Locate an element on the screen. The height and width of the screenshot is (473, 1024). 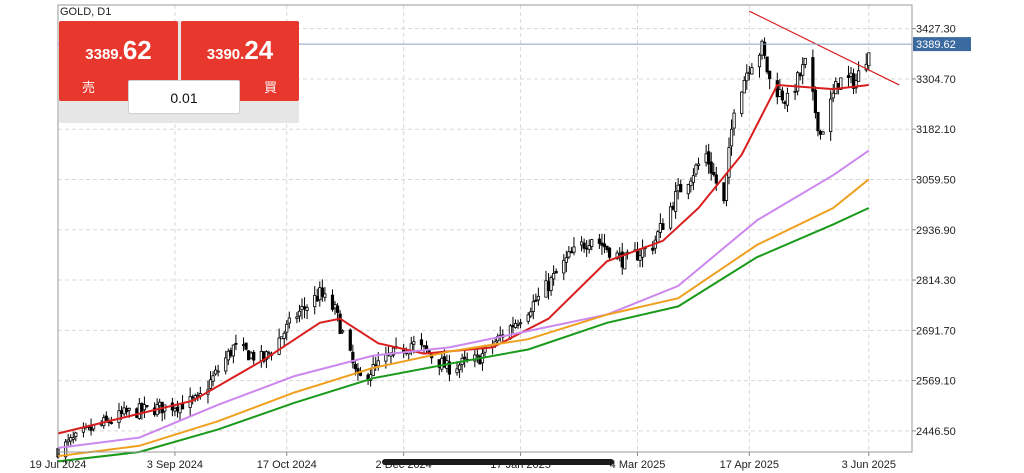
current-price-tag is located at coordinates (942, 44).